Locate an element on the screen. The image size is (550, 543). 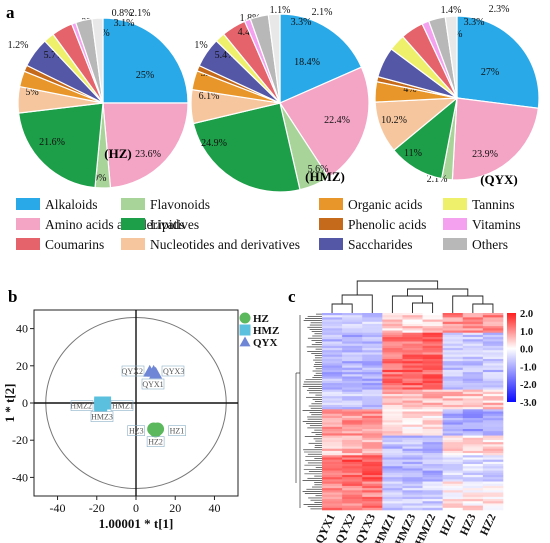
pie-slice-label: 5.7% is located at coordinates (54, 55).